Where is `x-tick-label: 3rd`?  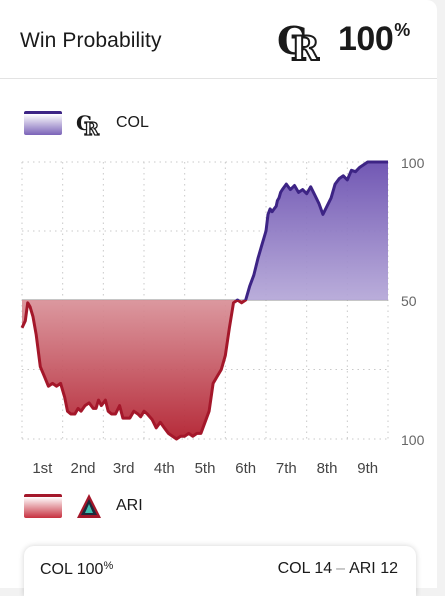 x-tick-label: 3rd is located at coordinates (124, 468).